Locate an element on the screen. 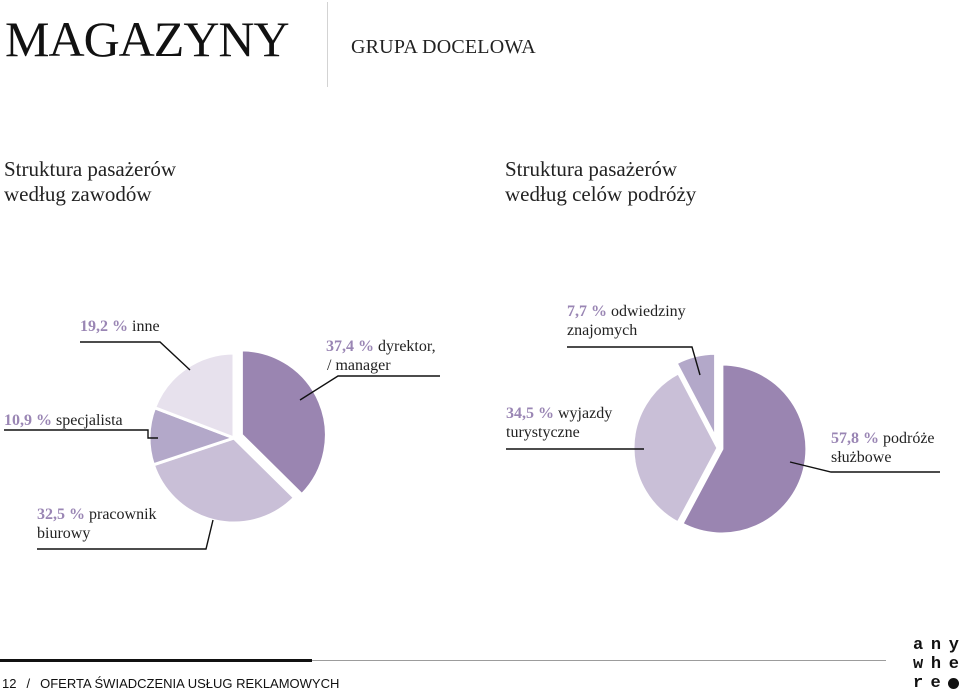 The width and height of the screenshot is (960, 693). logo-row: r e is located at coordinates (936, 683).